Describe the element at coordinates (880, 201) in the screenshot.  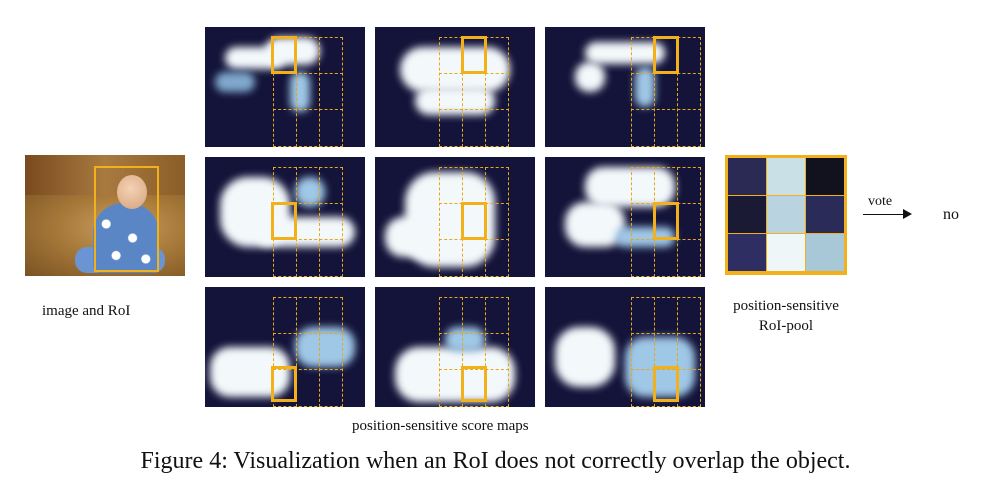
I see `vote-label: vote` at that location.